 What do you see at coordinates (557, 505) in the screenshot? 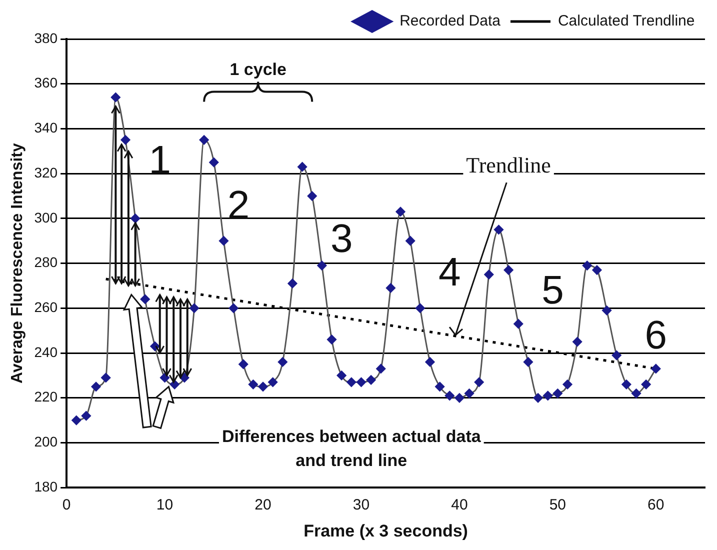
I see `x-tick-label: 50` at bounding box center [557, 505].